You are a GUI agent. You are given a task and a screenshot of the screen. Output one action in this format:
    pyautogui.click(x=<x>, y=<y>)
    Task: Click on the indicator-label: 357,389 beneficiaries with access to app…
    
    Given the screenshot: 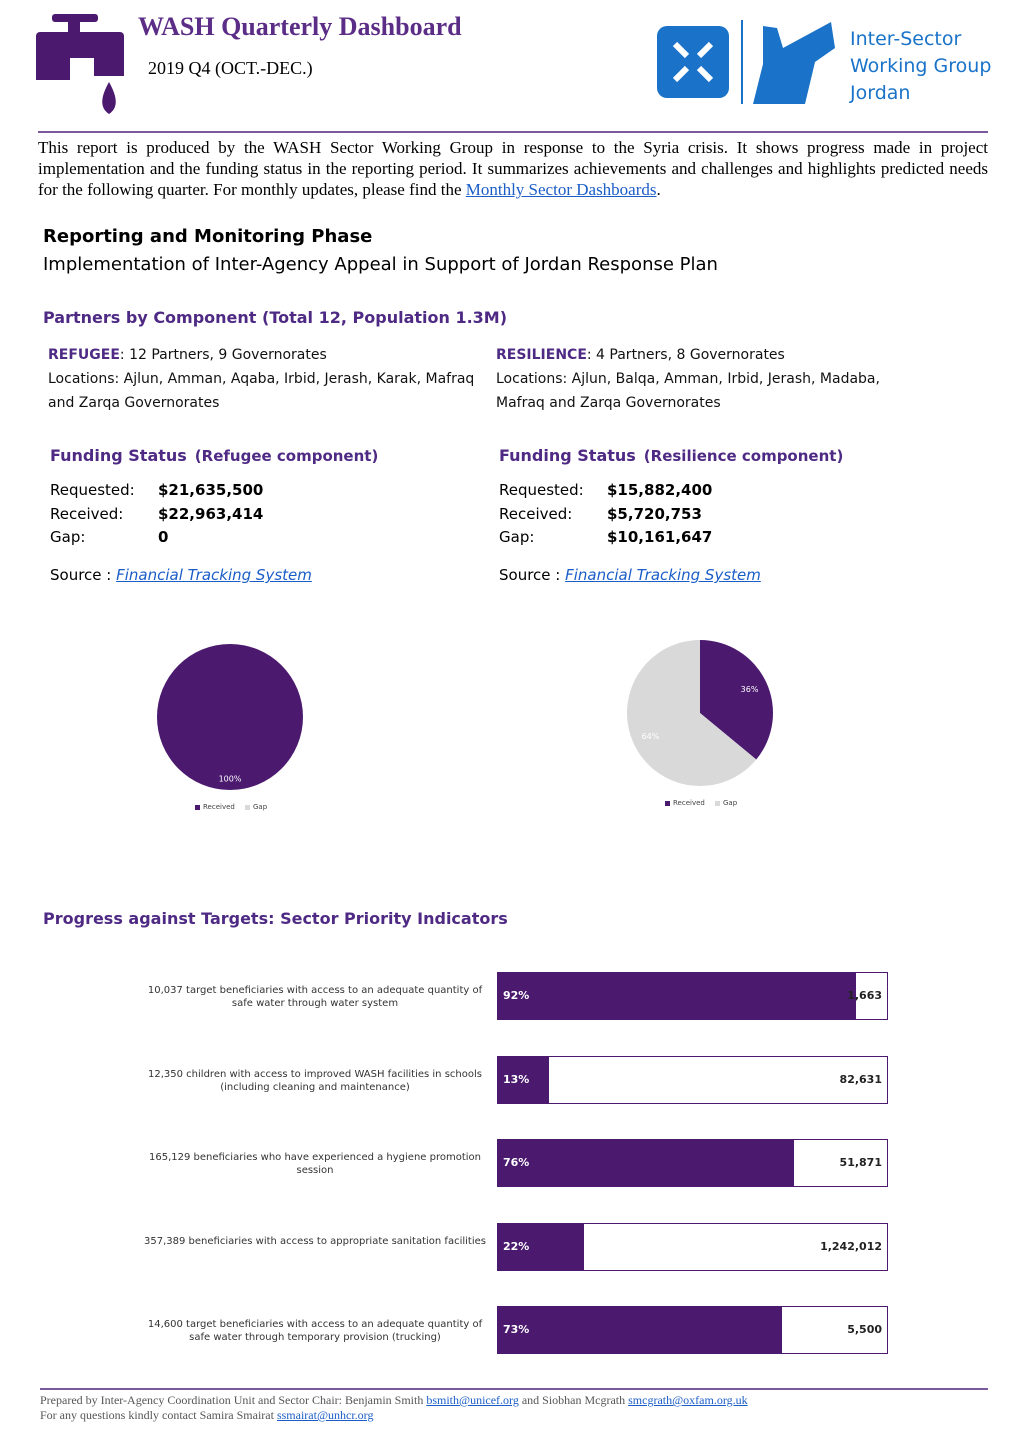 What is the action you would take?
    pyautogui.click(x=315, y=1241)
    